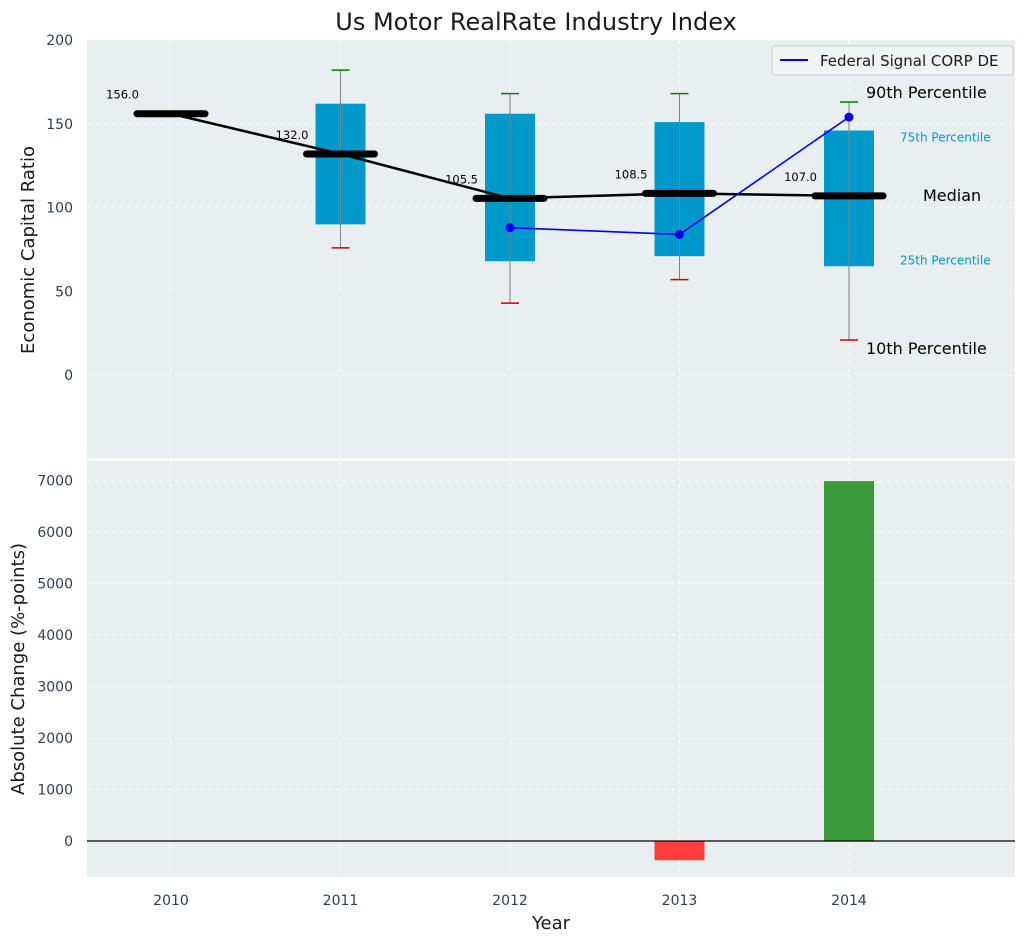  What do you see at coordinates (849, 901) in the screenshot?
I see `x-tick-label: 2014` at bounding box center [849, 901].